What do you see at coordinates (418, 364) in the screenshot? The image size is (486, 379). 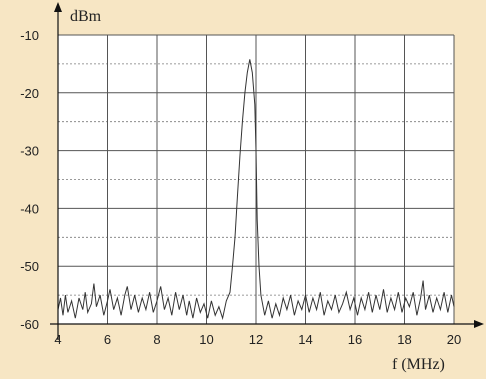 I see `x-axis-title: f (MHz)` at bounding box center [418, 364].